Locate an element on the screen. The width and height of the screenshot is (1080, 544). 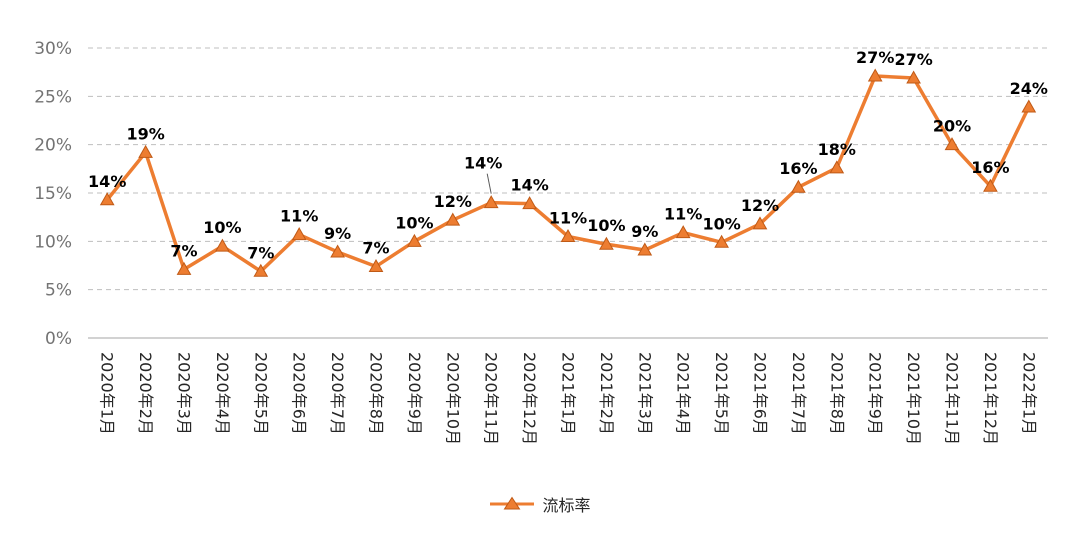
x-axis-tick-label: 2021年4月 is located at coordinates (683, 393).